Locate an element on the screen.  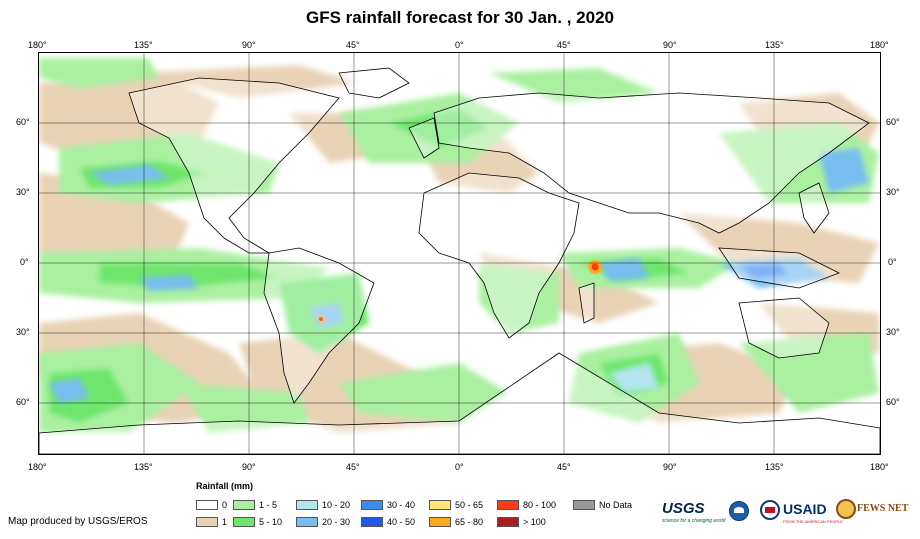
usaid-tagline: FROM THE AMERICAN PEOPLE is located at coordinates (813, 521).